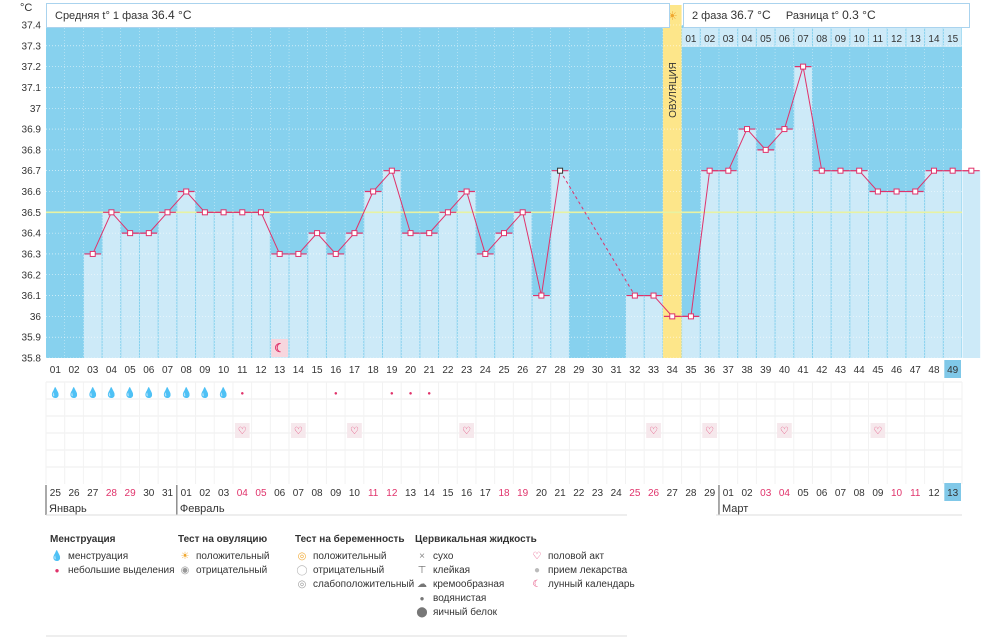  I want to click on y-tick-label: 36, so click(36, 317).